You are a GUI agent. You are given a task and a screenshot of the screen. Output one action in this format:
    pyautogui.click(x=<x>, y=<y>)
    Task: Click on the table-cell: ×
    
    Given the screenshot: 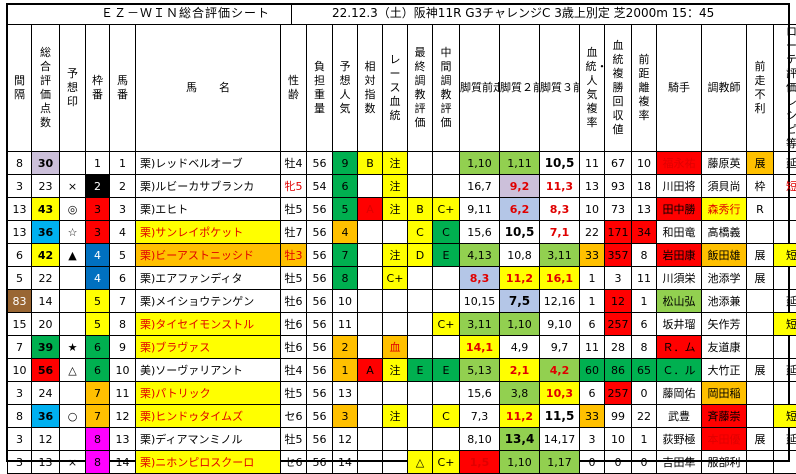 What is the action you would take?
    pyautogui.click(x=73, y=462)
    